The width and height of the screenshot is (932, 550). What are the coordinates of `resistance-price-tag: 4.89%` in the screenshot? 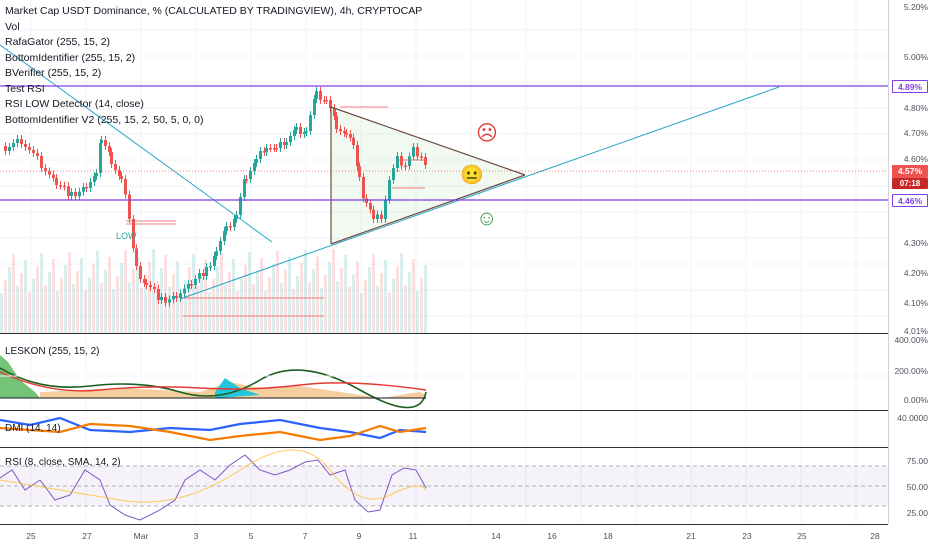 It's located at (910, 86).